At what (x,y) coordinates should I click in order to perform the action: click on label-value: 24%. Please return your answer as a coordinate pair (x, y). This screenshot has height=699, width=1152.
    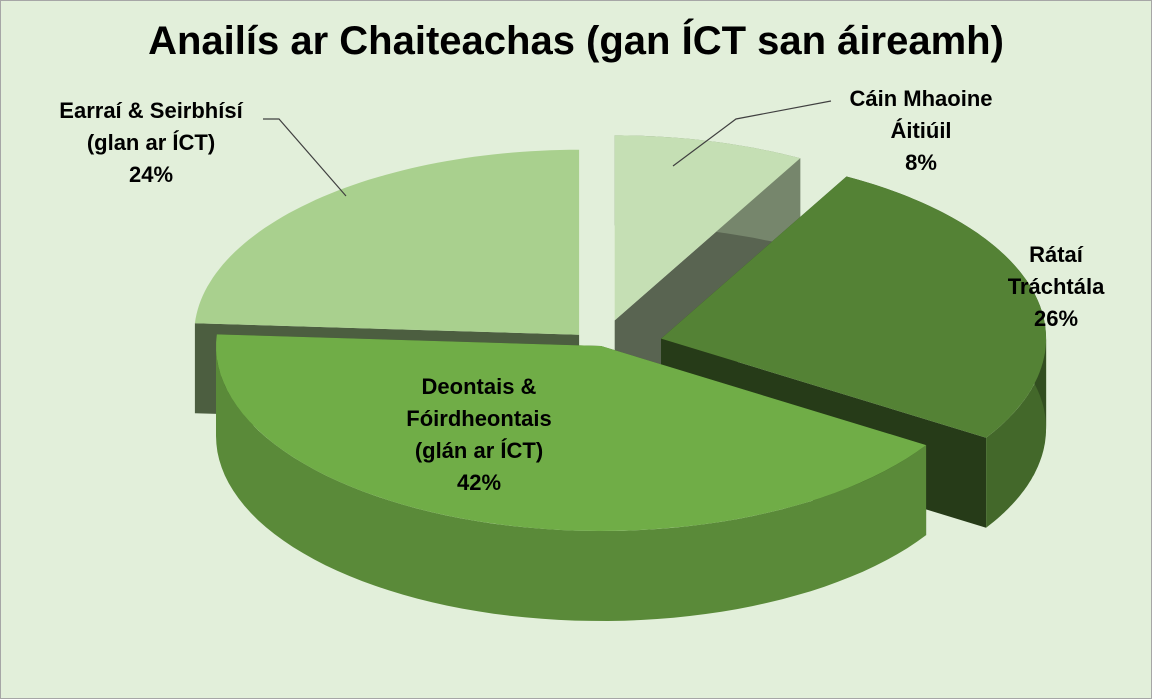
    Looking at the image, I should click on (151, 174).